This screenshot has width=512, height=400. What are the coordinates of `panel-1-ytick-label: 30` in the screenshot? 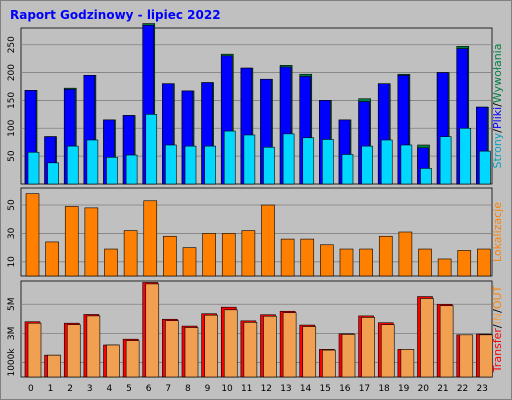 It's located at (12, 233).